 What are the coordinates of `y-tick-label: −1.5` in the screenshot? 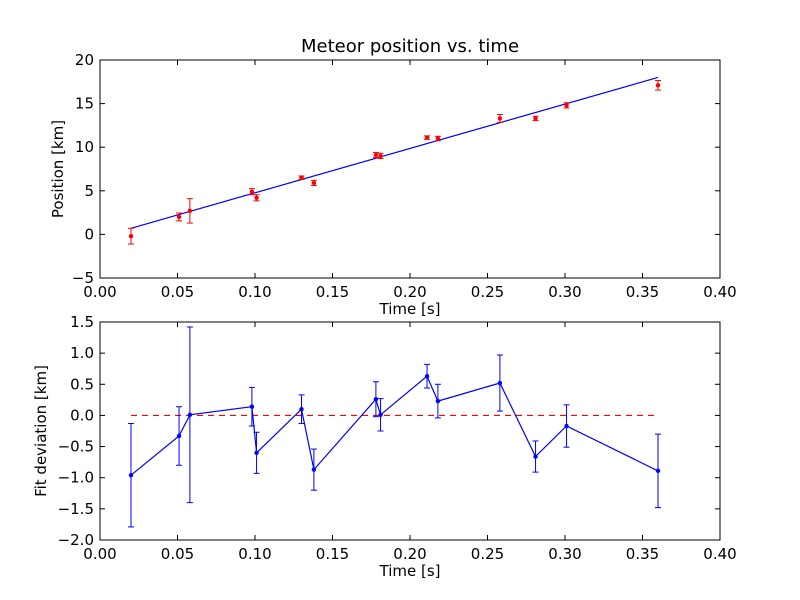 It's located at (76, 509).